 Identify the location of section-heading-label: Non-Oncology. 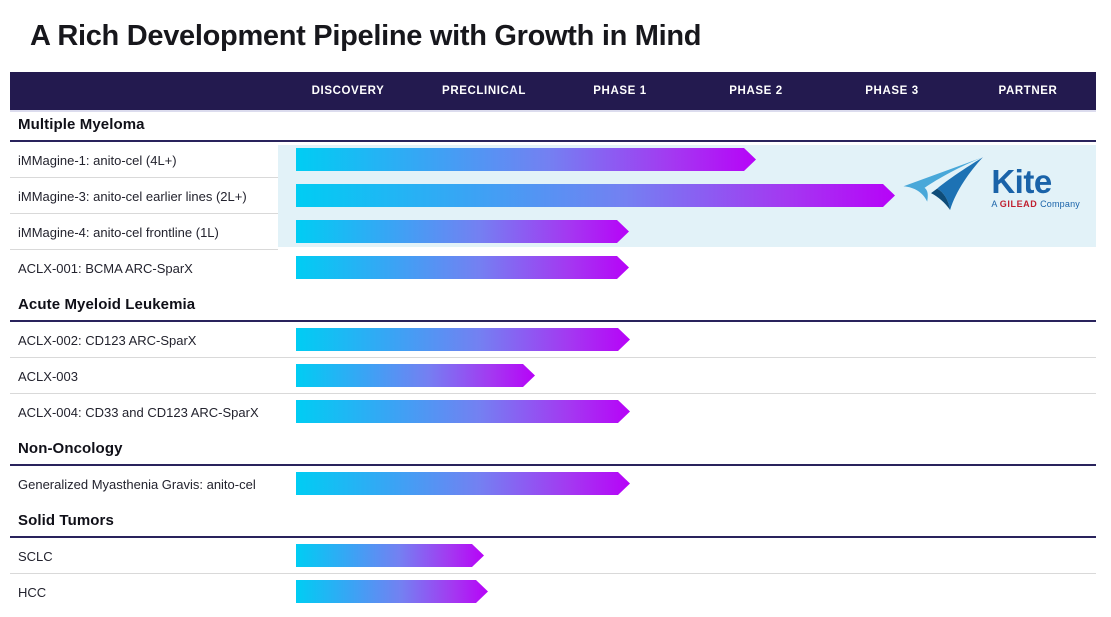
(70, 448).